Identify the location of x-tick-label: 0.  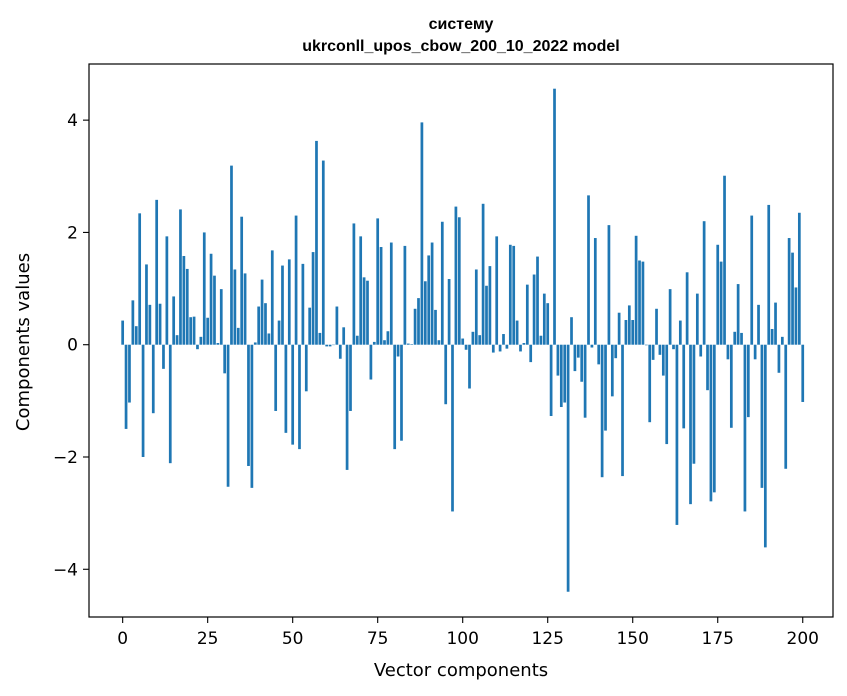
(122, 639).